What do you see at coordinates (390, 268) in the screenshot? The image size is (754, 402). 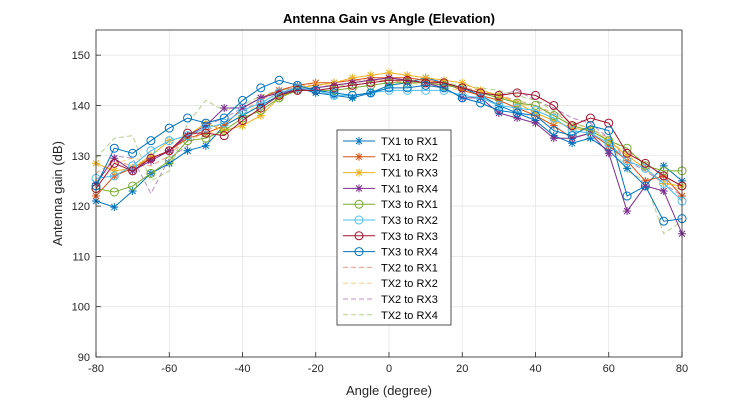 I see `legend-item: TX2 to RX1` at bounding box center [390, 268].